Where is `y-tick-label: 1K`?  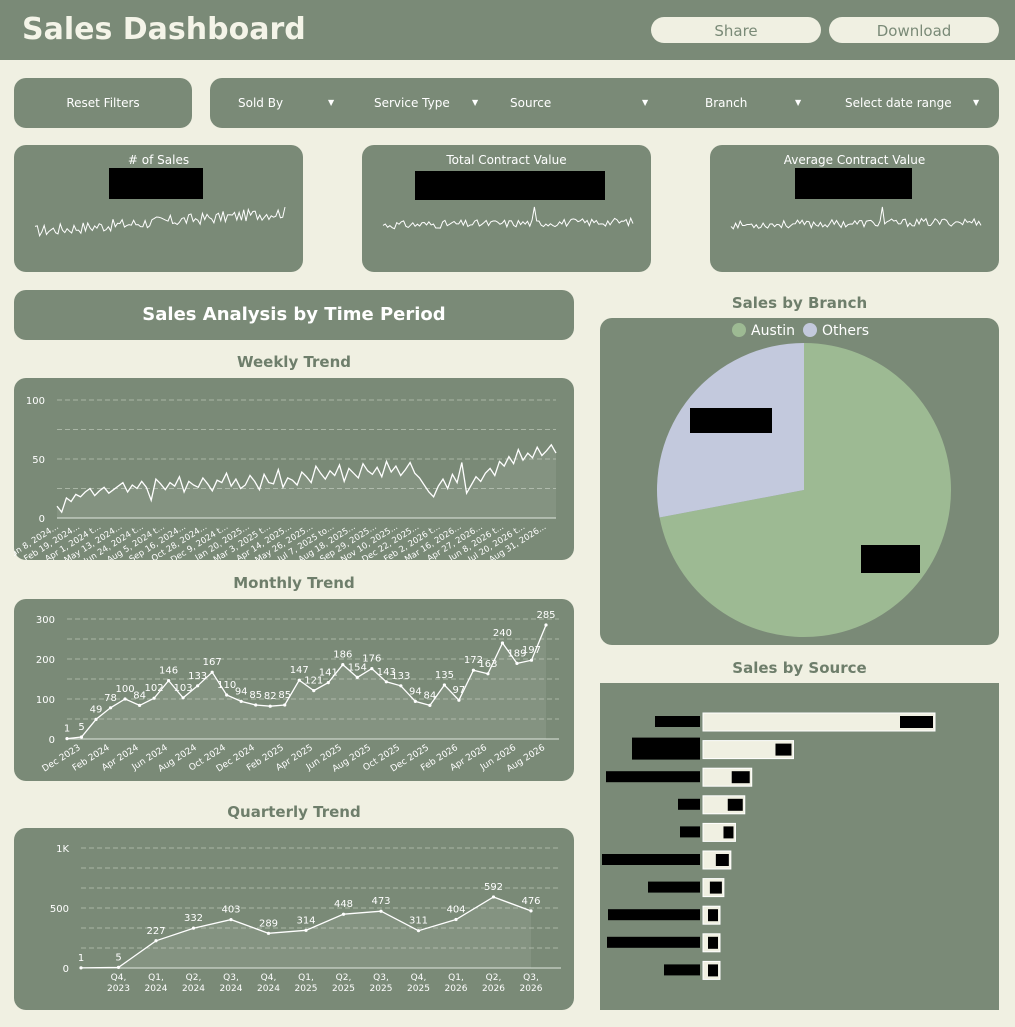 y-tick-label: 1K is located at coordinates (62, 849).